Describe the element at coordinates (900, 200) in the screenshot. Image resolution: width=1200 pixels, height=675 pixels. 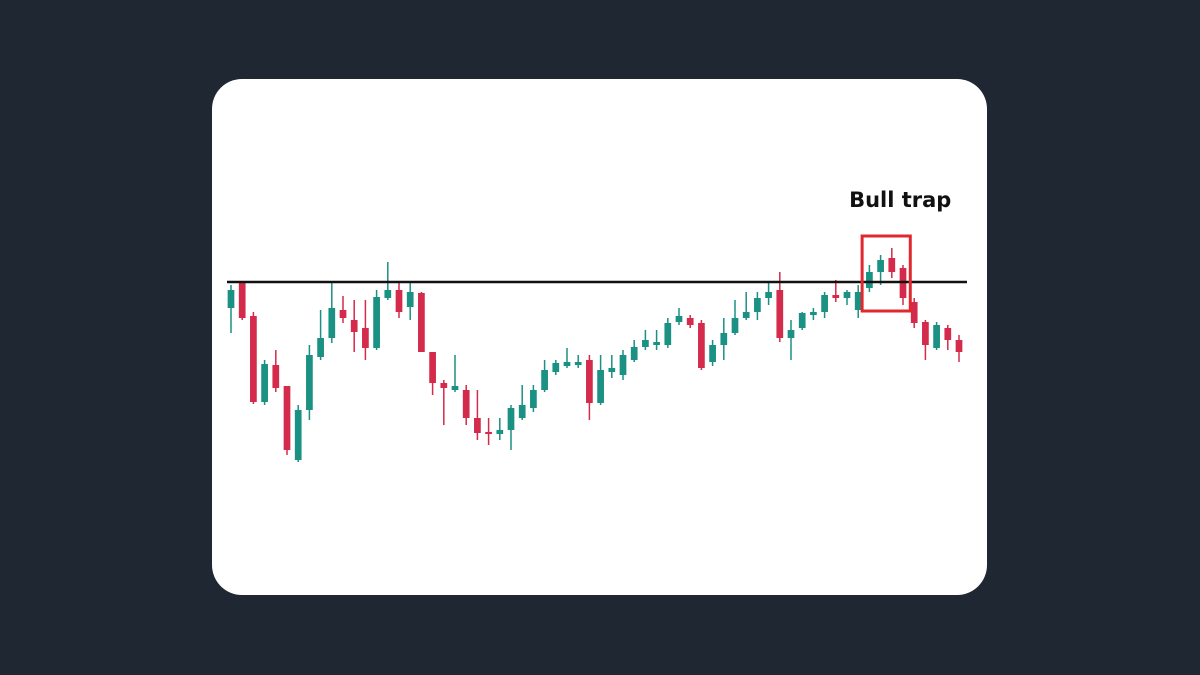
I see `annotation-label: Bull trap` at that location.